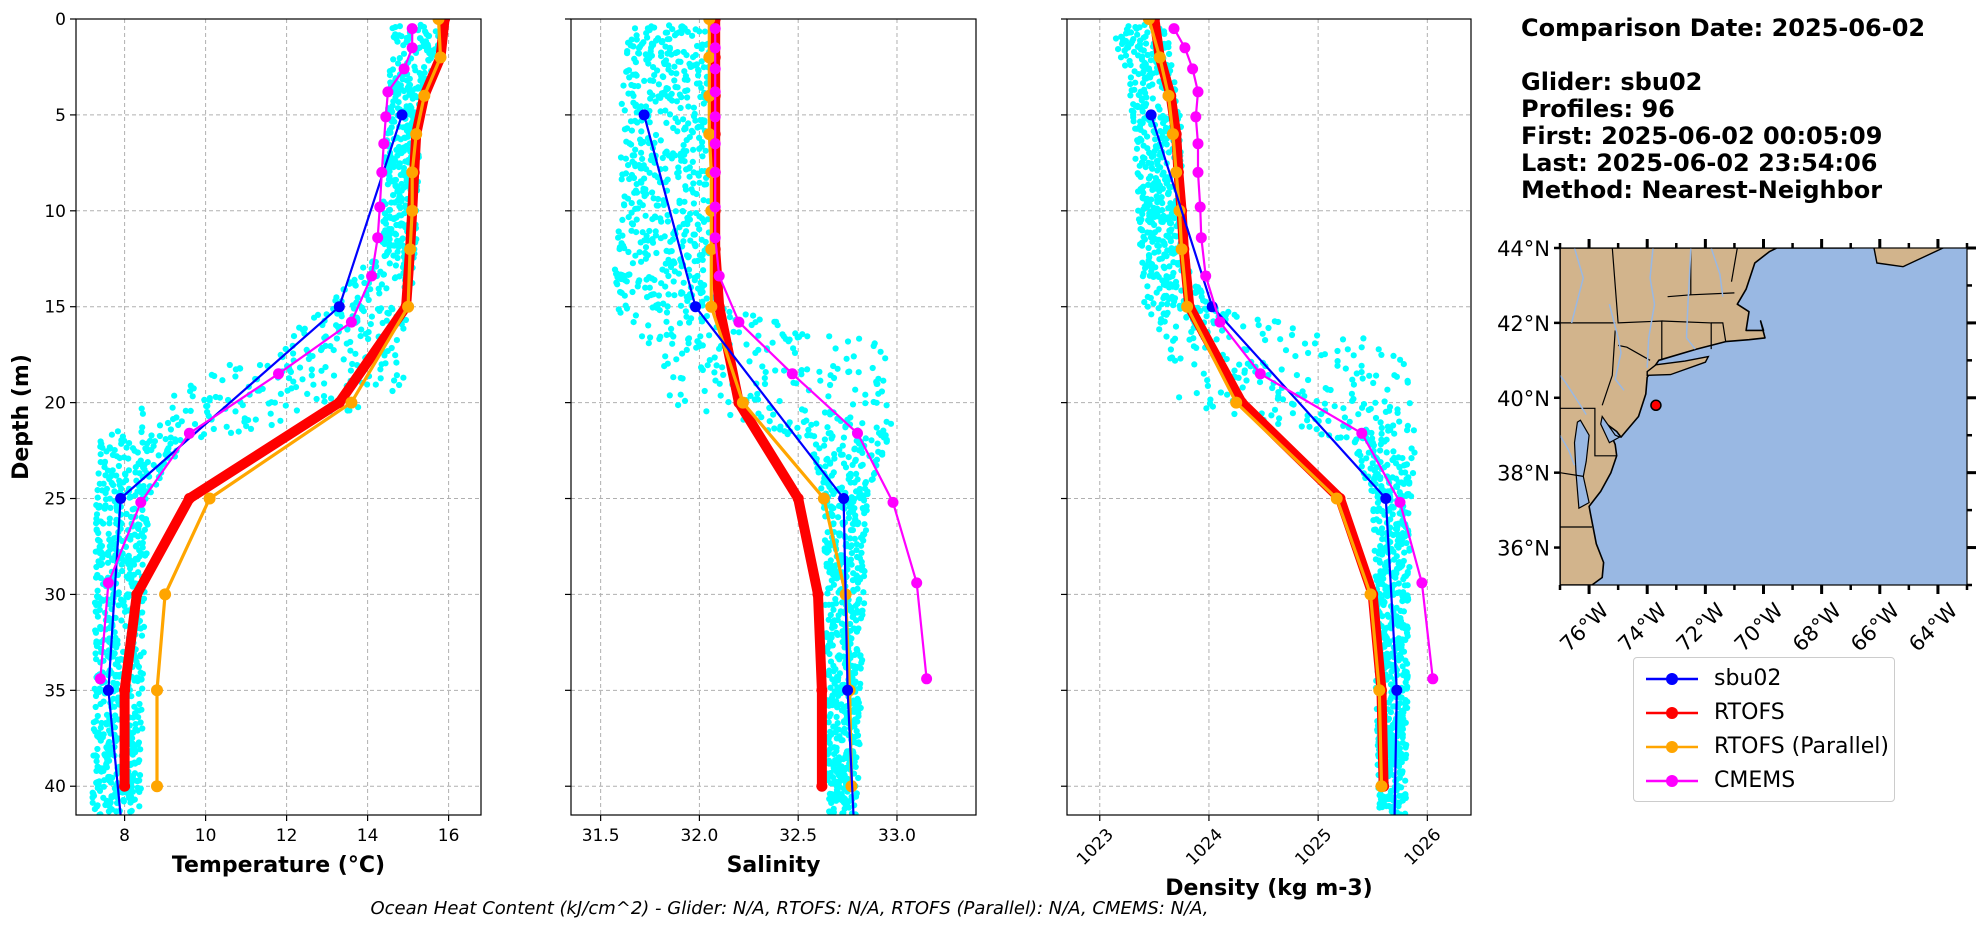 This screenshot has height=934, width=1979. I want to click on lat-tick-label: 44°N, so click(1523, 249).